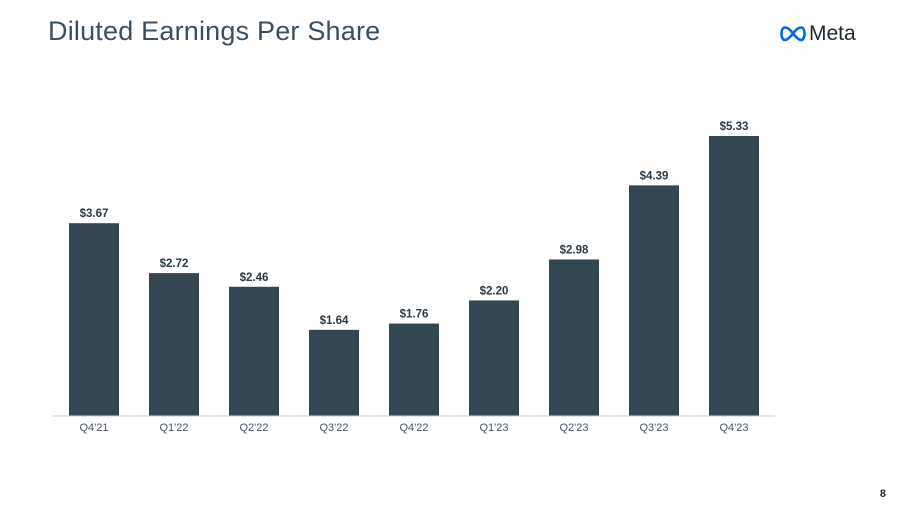 The height and width of the screenshot is (514, 908). What do you see at coordinates (94, 319) in the screenshot?
I see `bar-Q4'21` at bounding box center [94, 319].